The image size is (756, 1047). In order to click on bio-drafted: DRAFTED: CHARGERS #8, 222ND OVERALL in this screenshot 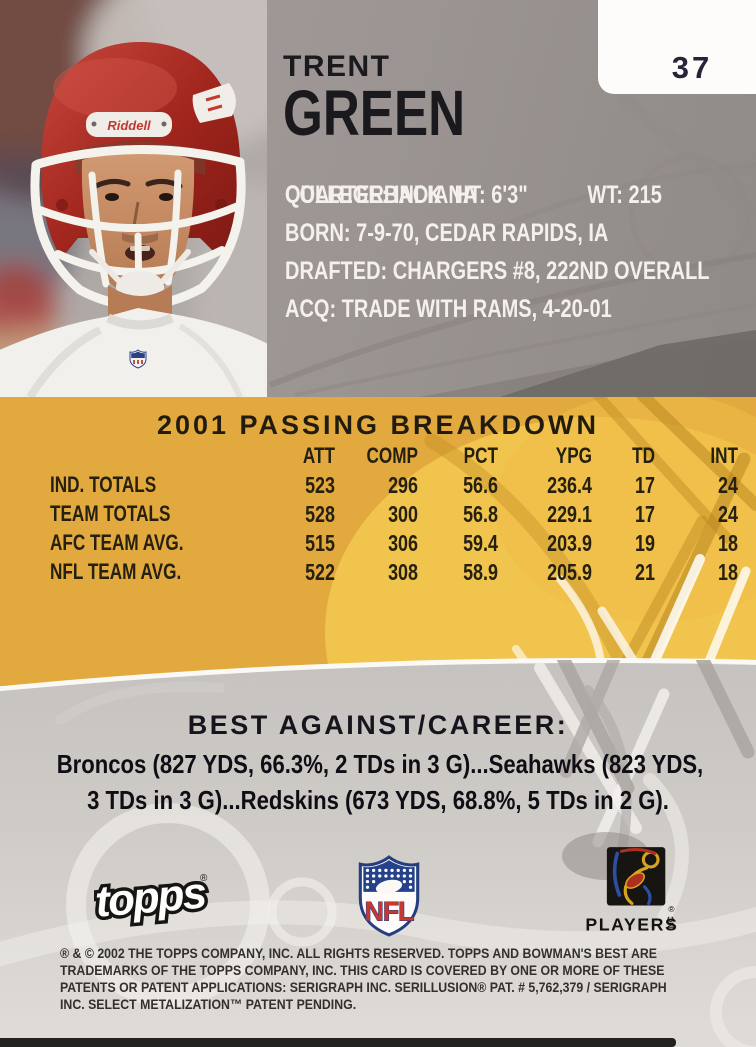, I will do `click(497, 271)`.